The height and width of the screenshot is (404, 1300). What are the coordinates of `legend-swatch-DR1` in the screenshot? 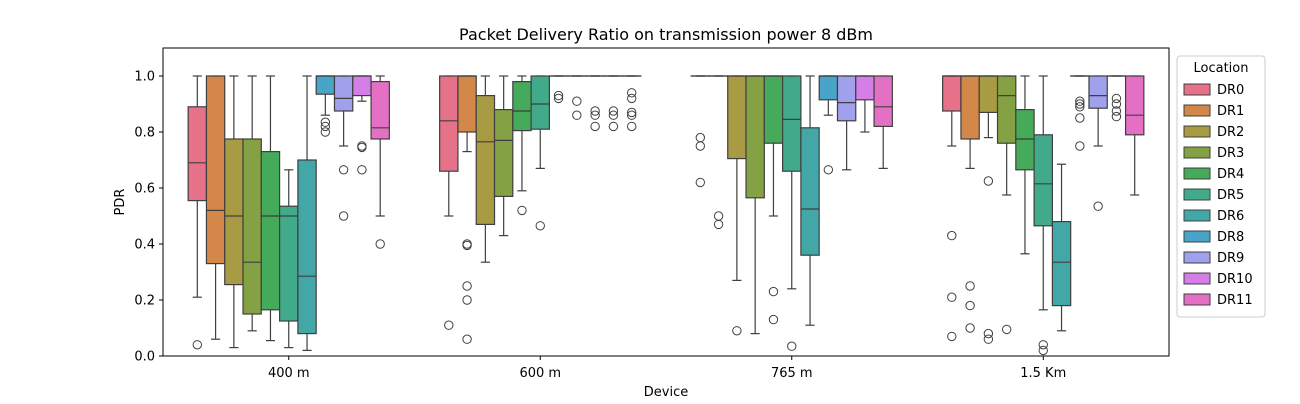 It's located at (1197, 110).